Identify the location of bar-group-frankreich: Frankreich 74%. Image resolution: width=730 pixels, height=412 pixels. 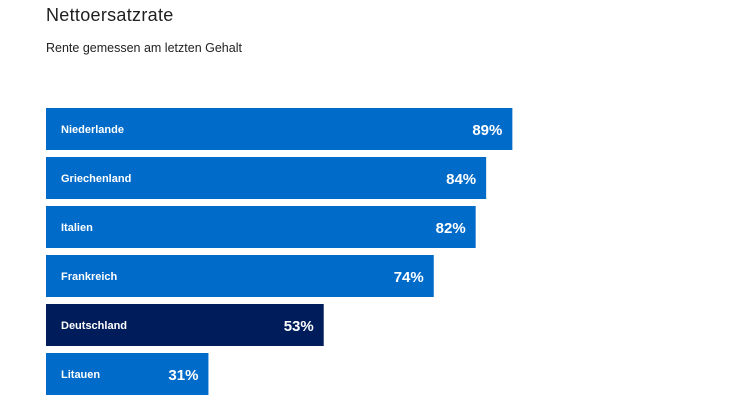
(240, 276).